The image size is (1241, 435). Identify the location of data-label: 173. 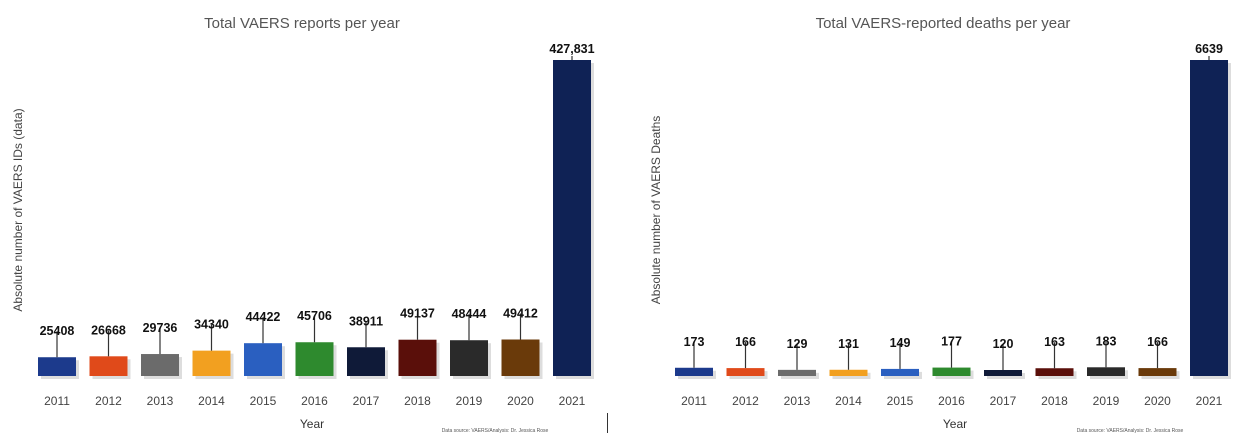
(694, 342).